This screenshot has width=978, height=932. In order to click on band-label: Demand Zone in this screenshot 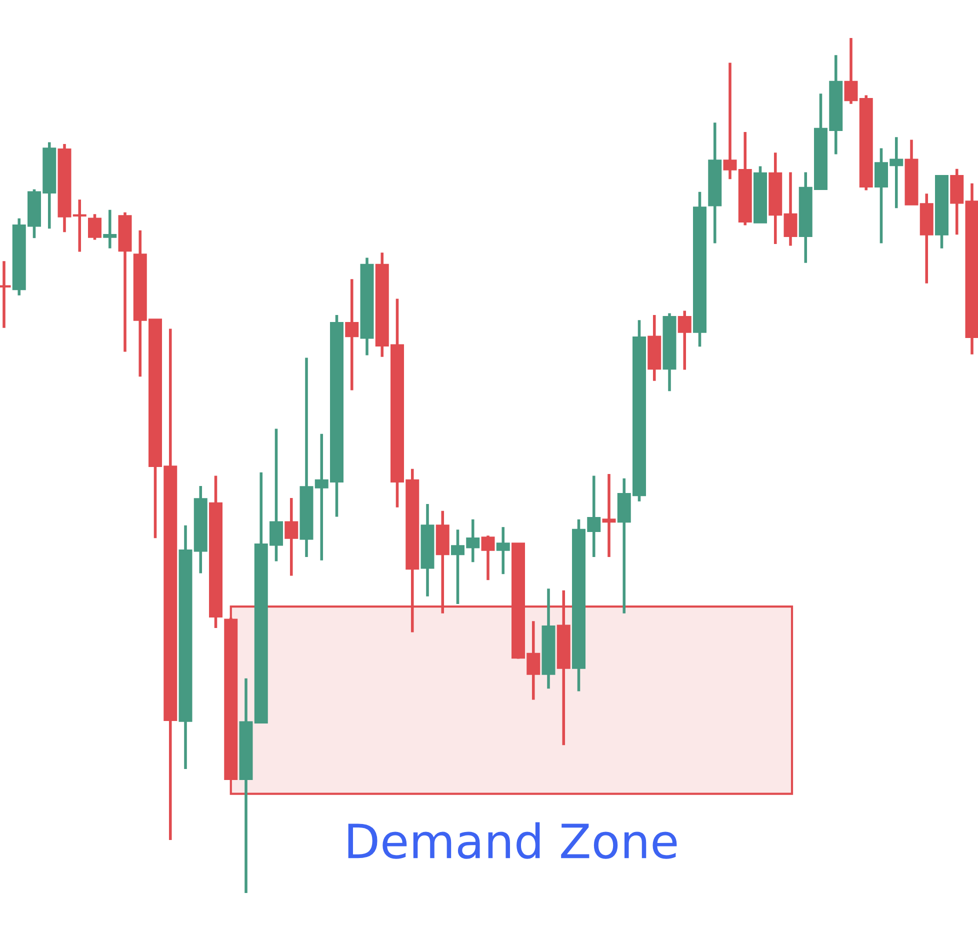, I will do `click(512, 840)`.